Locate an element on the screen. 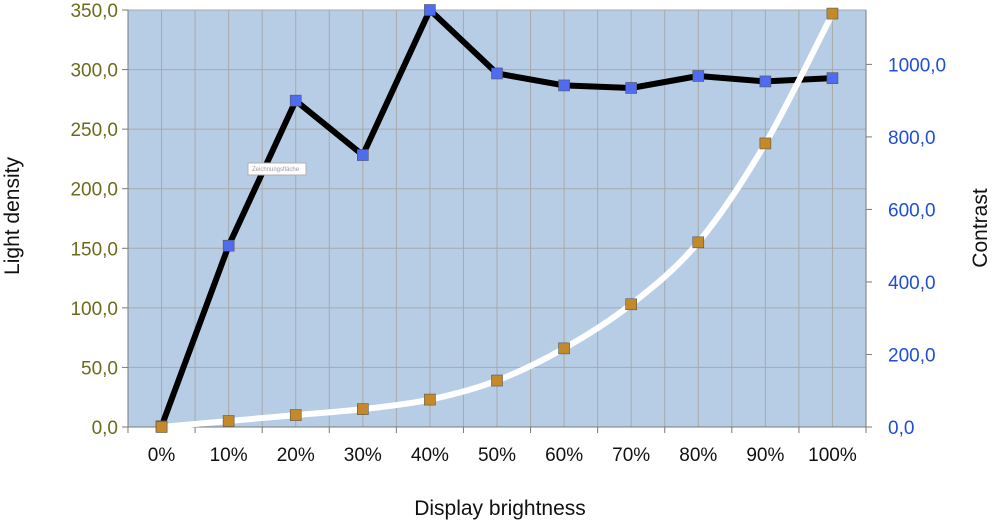 The image size is (1000, 521). x-axis-ticks: 0% 10% 20% 30% 40% 50% 60% 70% 80% 90% 100% is located at coordinates (502, 455).